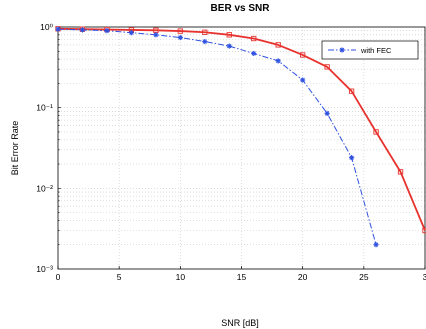 The image size is (426, 329). I want to click on x-tick-label: 15, so click(242, 277).